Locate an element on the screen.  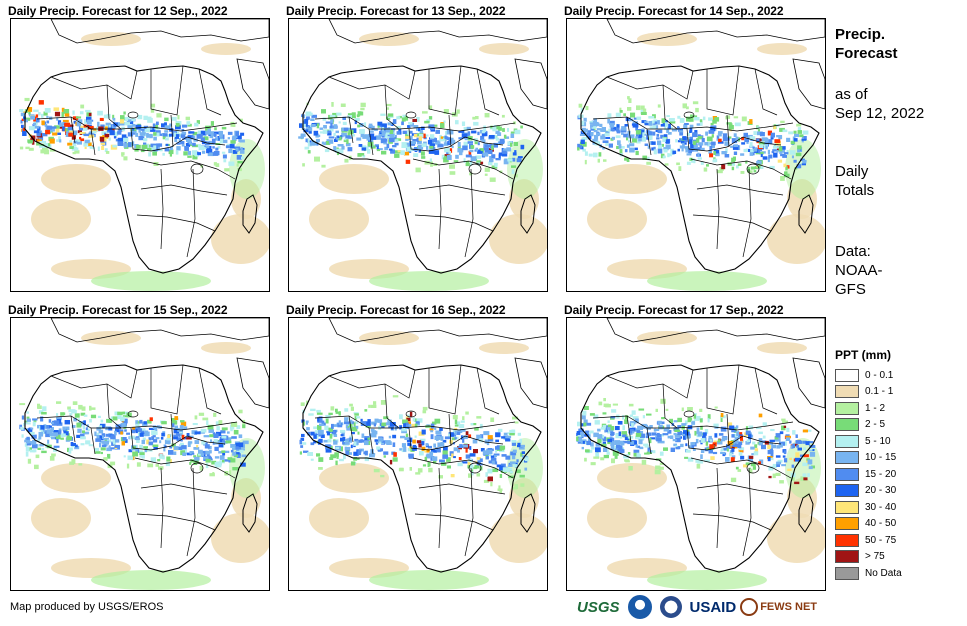
usgs-logo: USGS is located at coordinates (598, 607).